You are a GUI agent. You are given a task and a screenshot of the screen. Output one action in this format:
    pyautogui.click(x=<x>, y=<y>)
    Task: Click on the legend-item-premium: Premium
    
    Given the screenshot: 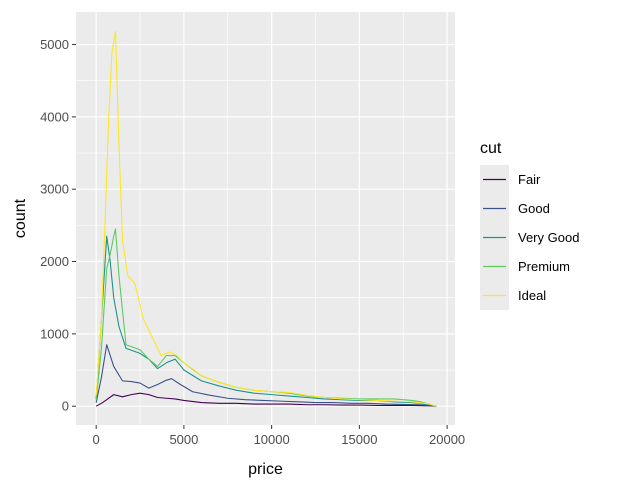 What is the action you would take?
    pyautogui.click(x=525, y=266)
    